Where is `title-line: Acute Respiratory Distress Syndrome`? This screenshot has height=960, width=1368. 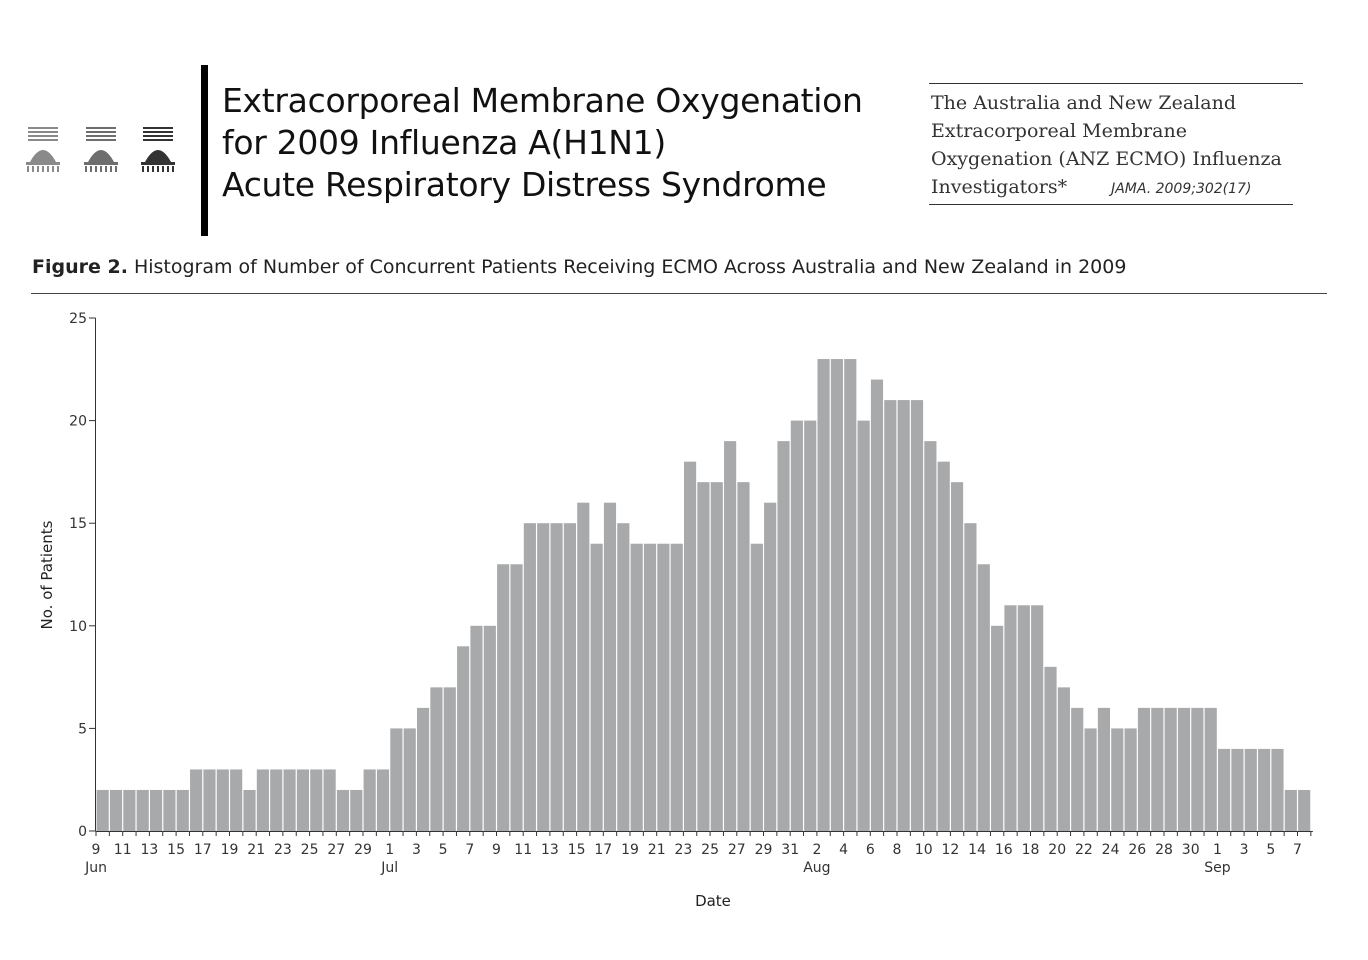 title-line: Acute Respiratory Distress Syndrome is located at coordinates (524, 184).